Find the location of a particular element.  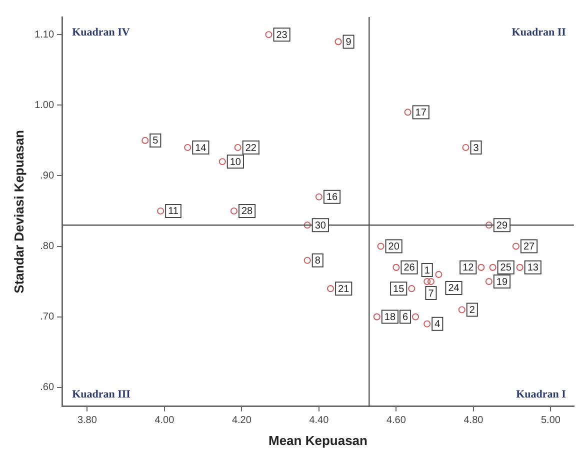

y-tick-label: 1.00 is located at coordinates (44, 105).